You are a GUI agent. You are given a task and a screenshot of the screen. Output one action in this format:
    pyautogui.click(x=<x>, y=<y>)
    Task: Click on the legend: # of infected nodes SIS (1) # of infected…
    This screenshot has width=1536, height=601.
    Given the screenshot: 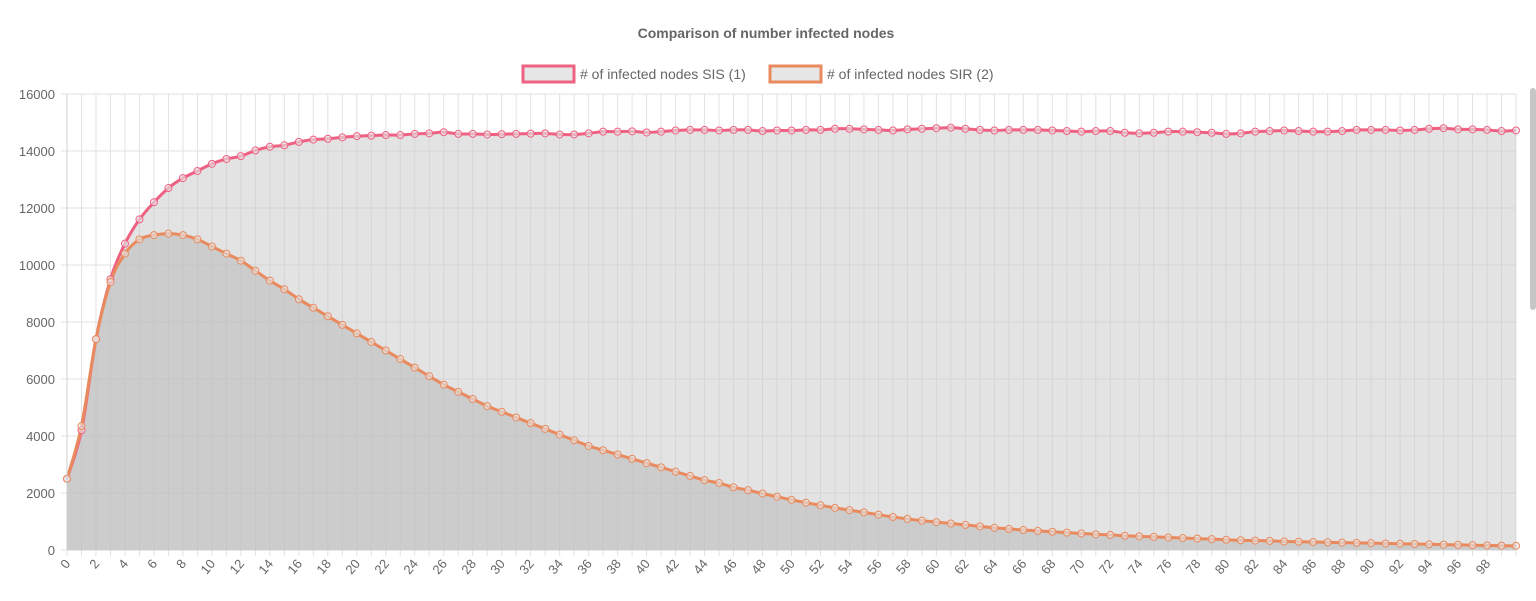 What is the action you would take?
    pyautogui.click(x=757, y=74)
    